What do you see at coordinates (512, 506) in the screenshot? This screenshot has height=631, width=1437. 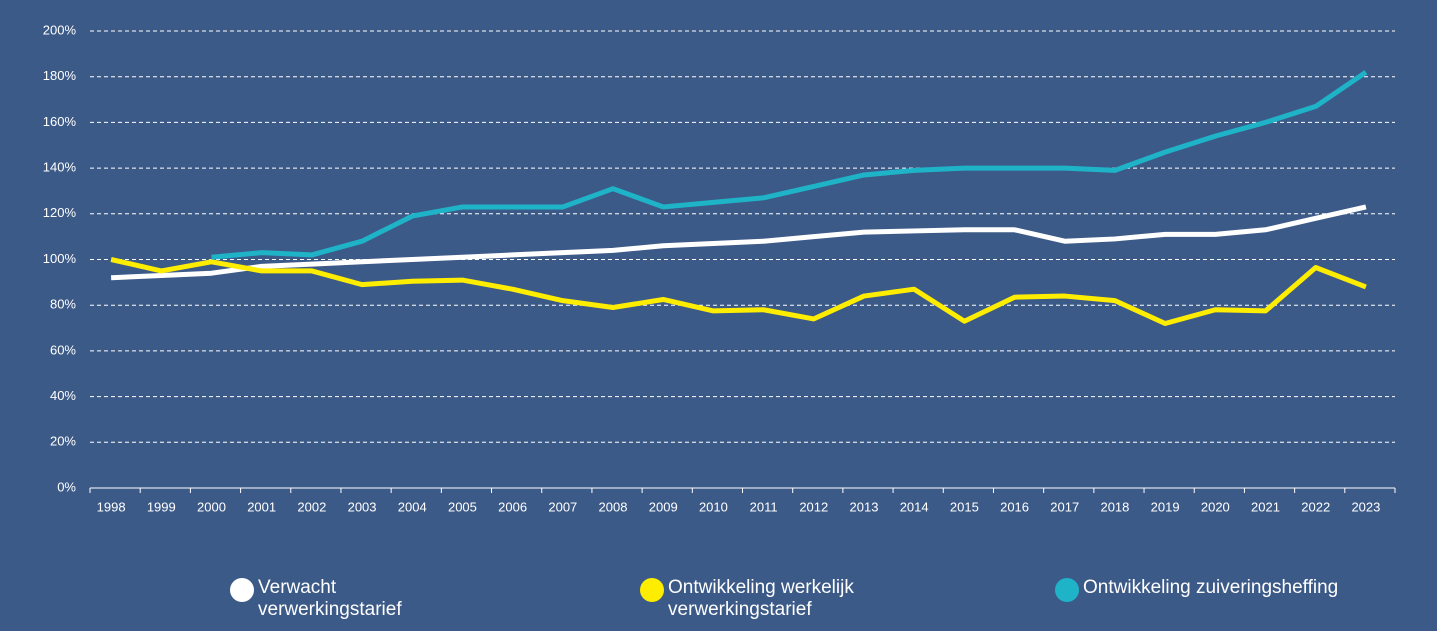 I see `x-tick-label: 2006` at bounding box center [512, 506].